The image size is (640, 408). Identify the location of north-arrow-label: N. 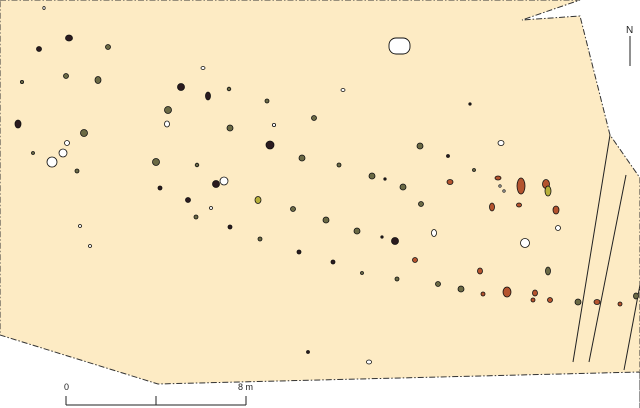
(629, 30).